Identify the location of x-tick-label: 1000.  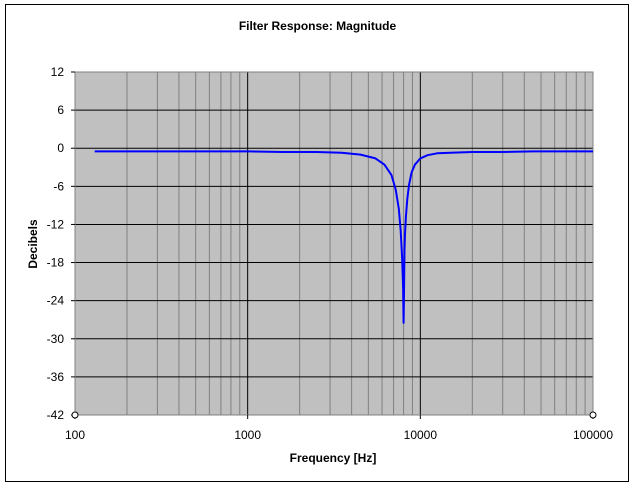
(247, 435).